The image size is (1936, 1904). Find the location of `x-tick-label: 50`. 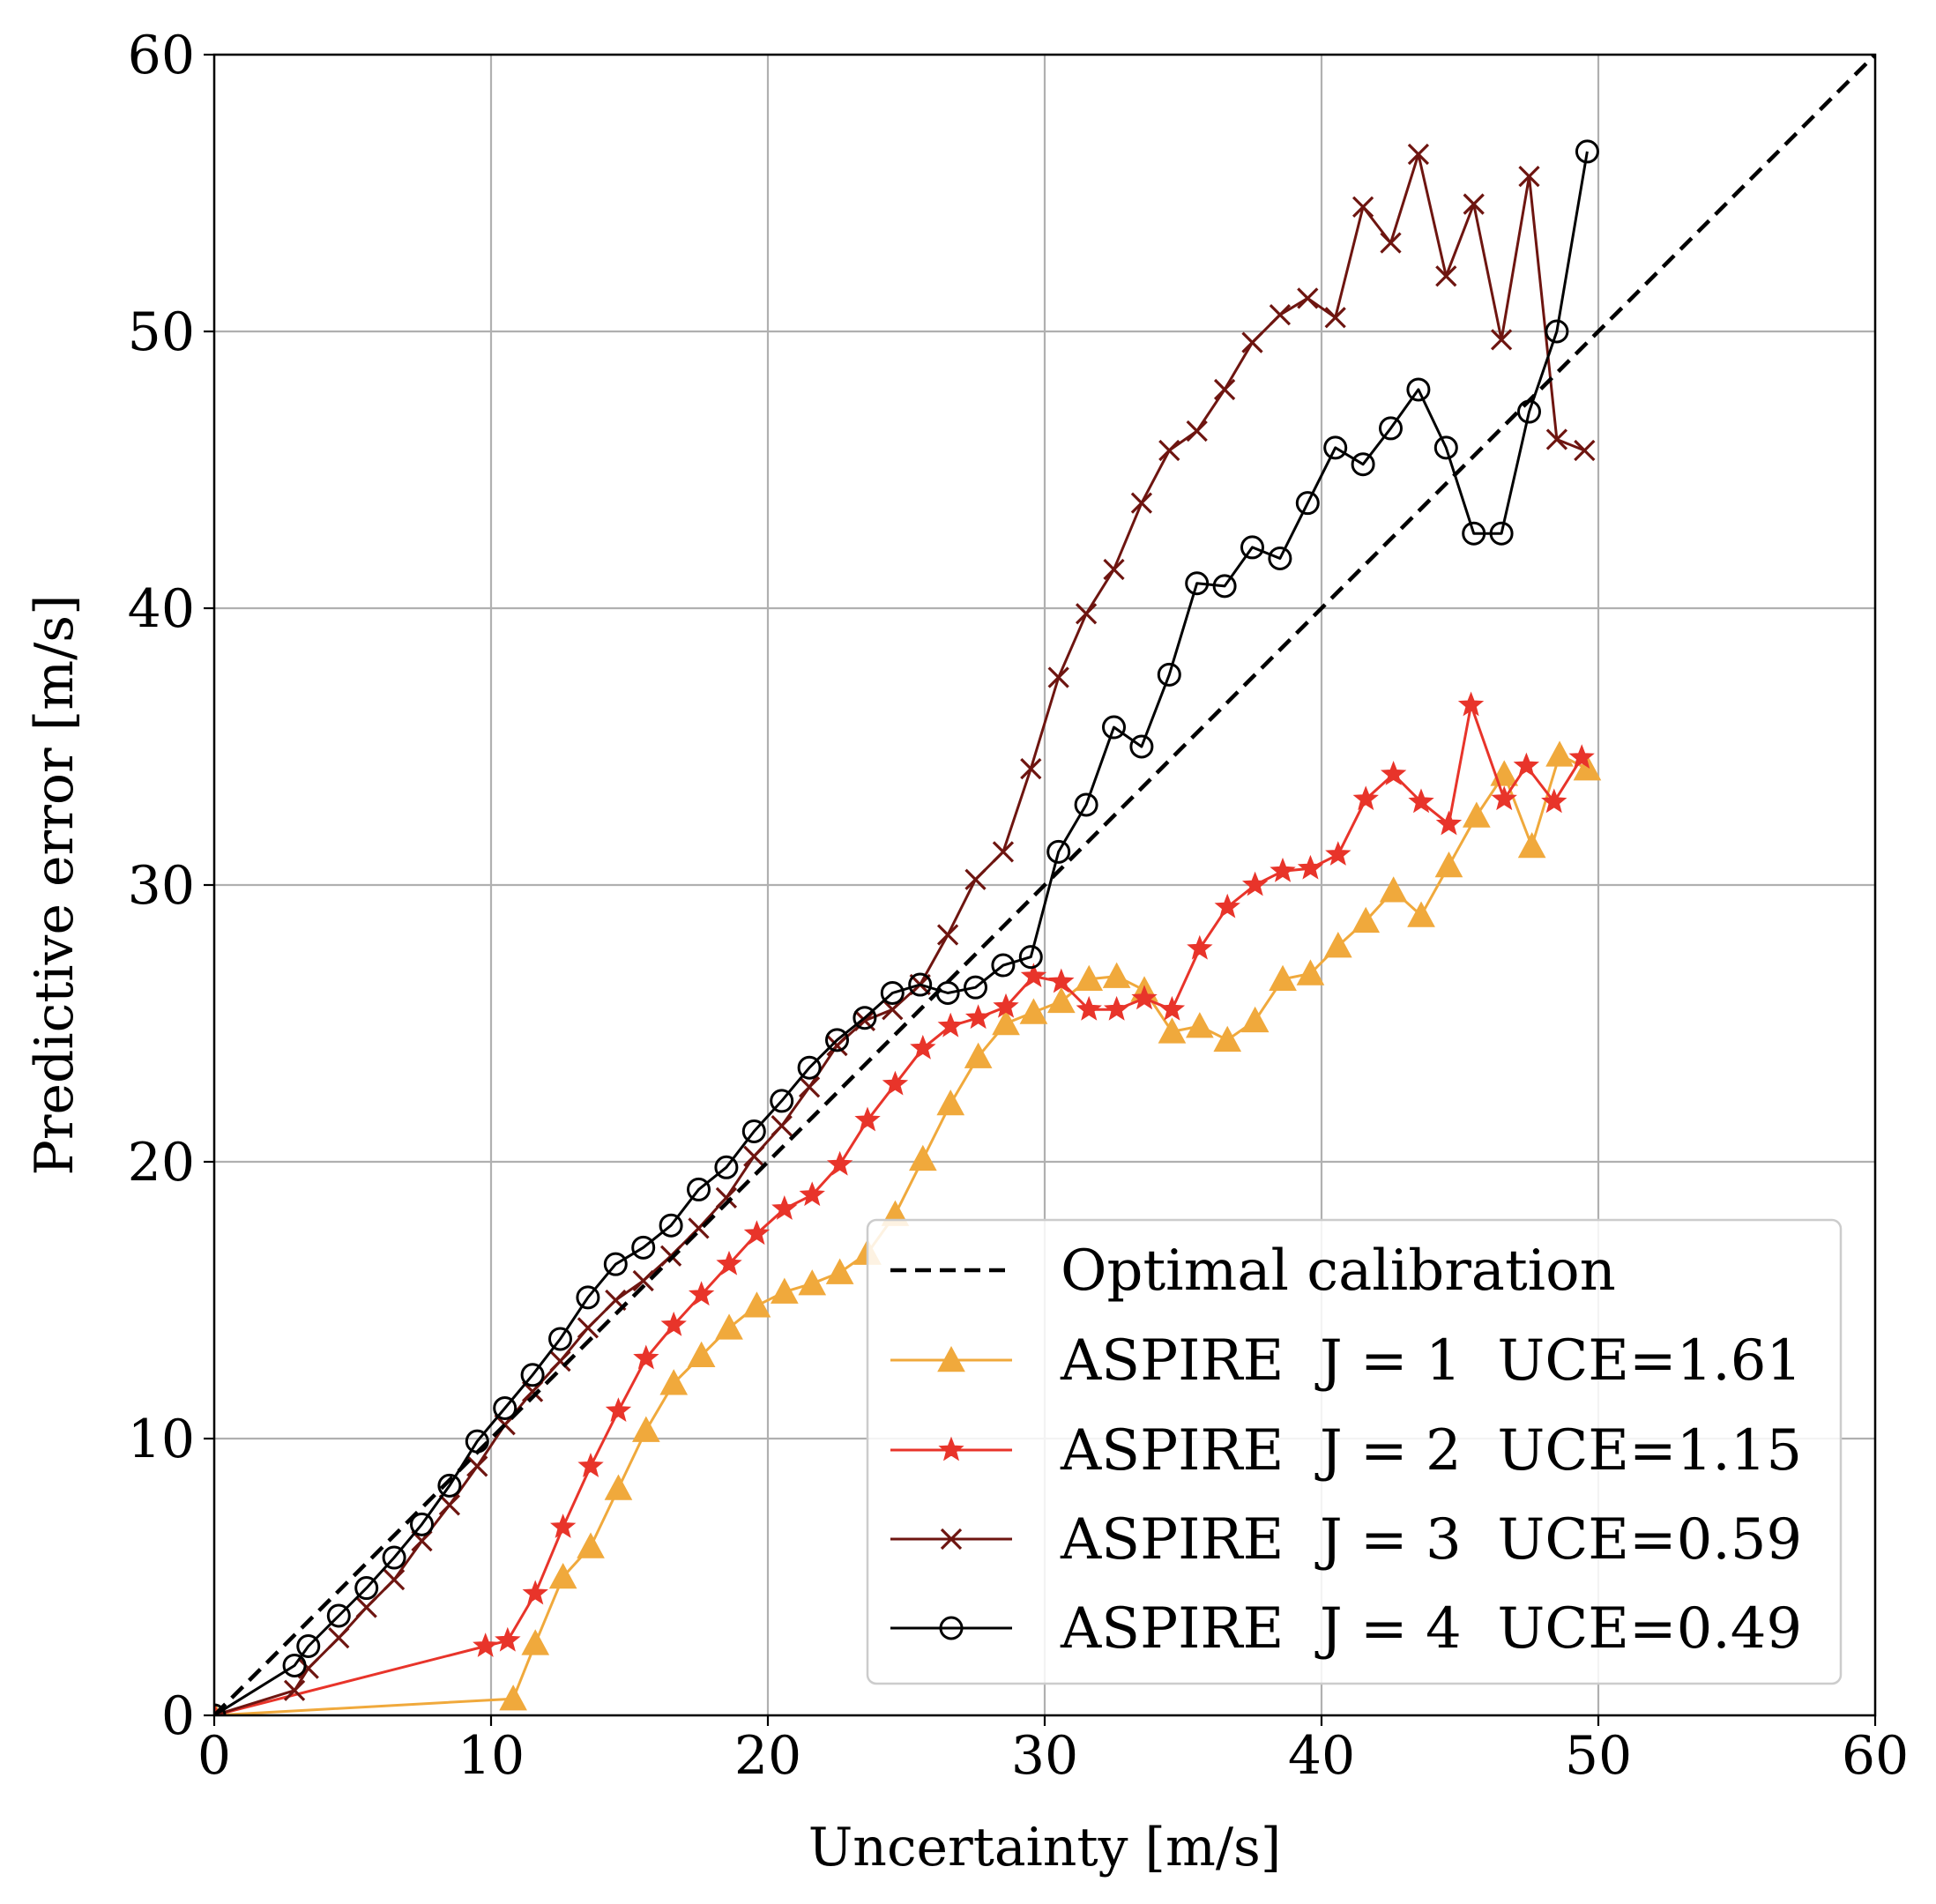

x-tick-label: 50 is located at coordinates (1598, 1756).